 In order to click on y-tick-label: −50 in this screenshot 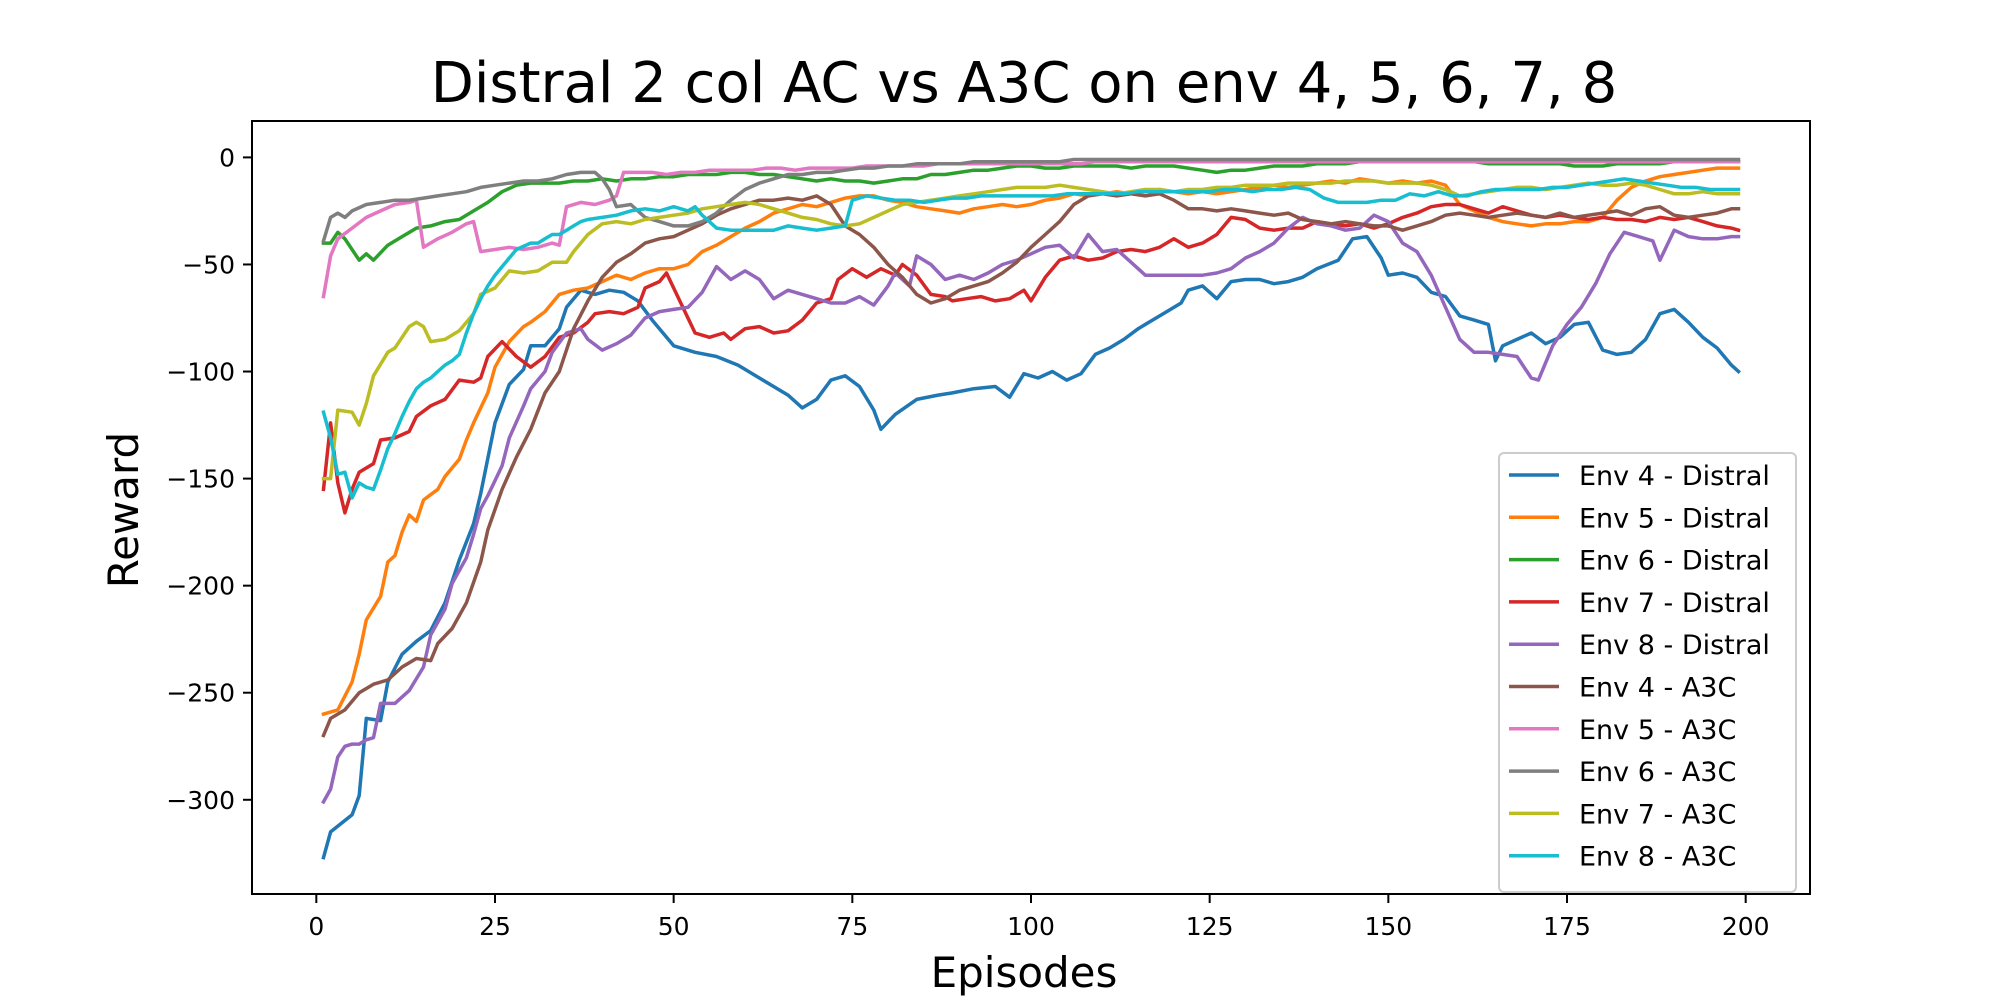, I will do `click(208, 264)`.